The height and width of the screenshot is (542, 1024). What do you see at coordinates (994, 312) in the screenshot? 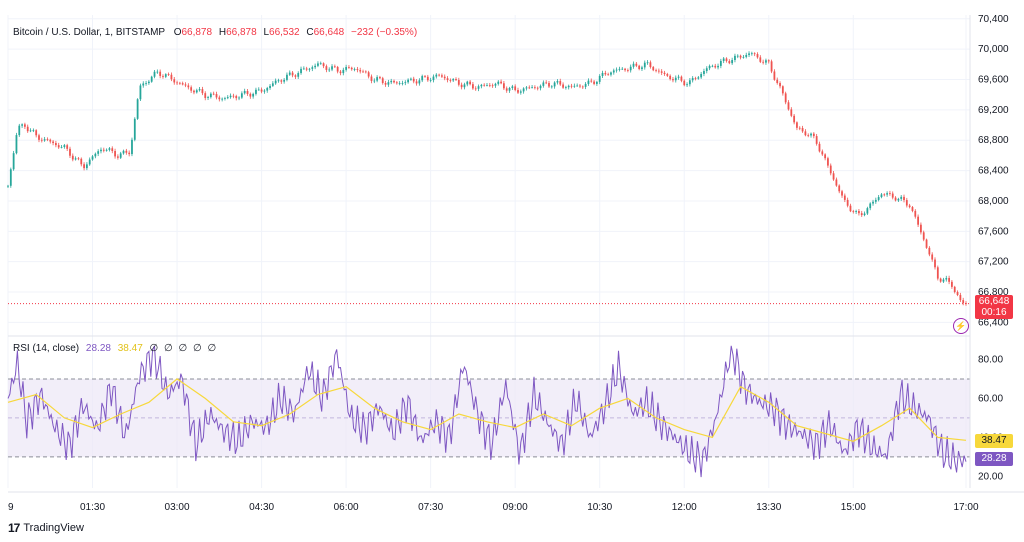
I see `bar-countdown: 00:16` at bounding box center [994, 312].